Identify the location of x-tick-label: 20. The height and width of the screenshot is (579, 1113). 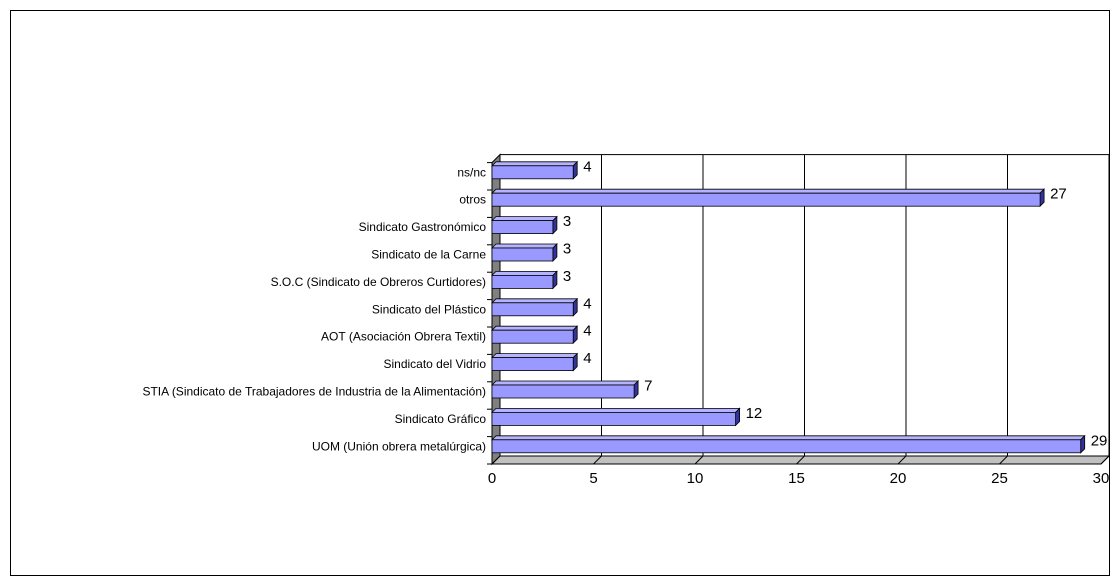
(898, 478).